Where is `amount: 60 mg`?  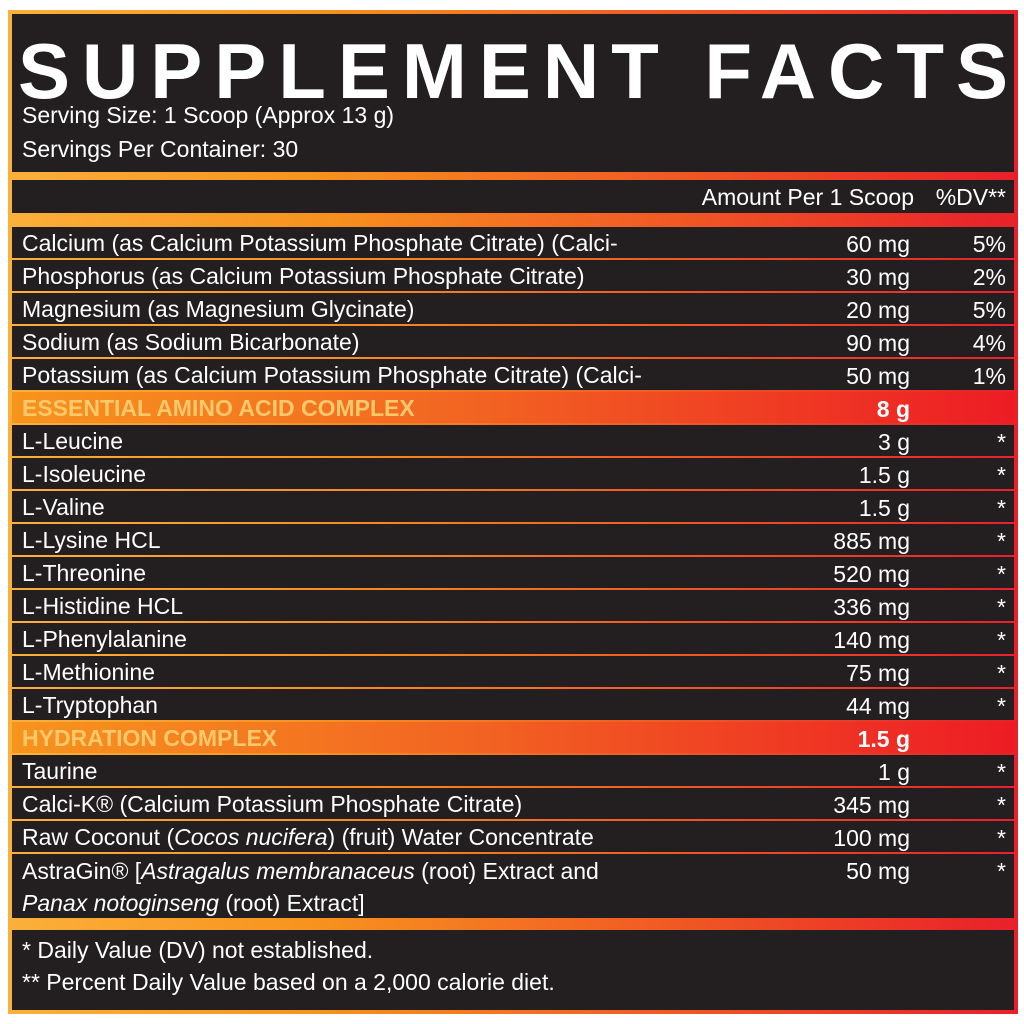
amount: 60 mg is located at coordinates (878, 244).